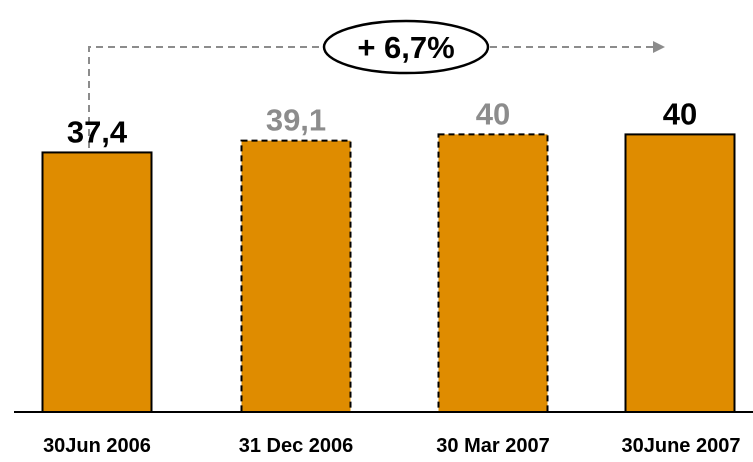 This screenshot has height=462, width=753. Describe the element at coordinates (296, 446) in the screenshot. I see `x-tick-label: 31 Dec 2006` at that location.